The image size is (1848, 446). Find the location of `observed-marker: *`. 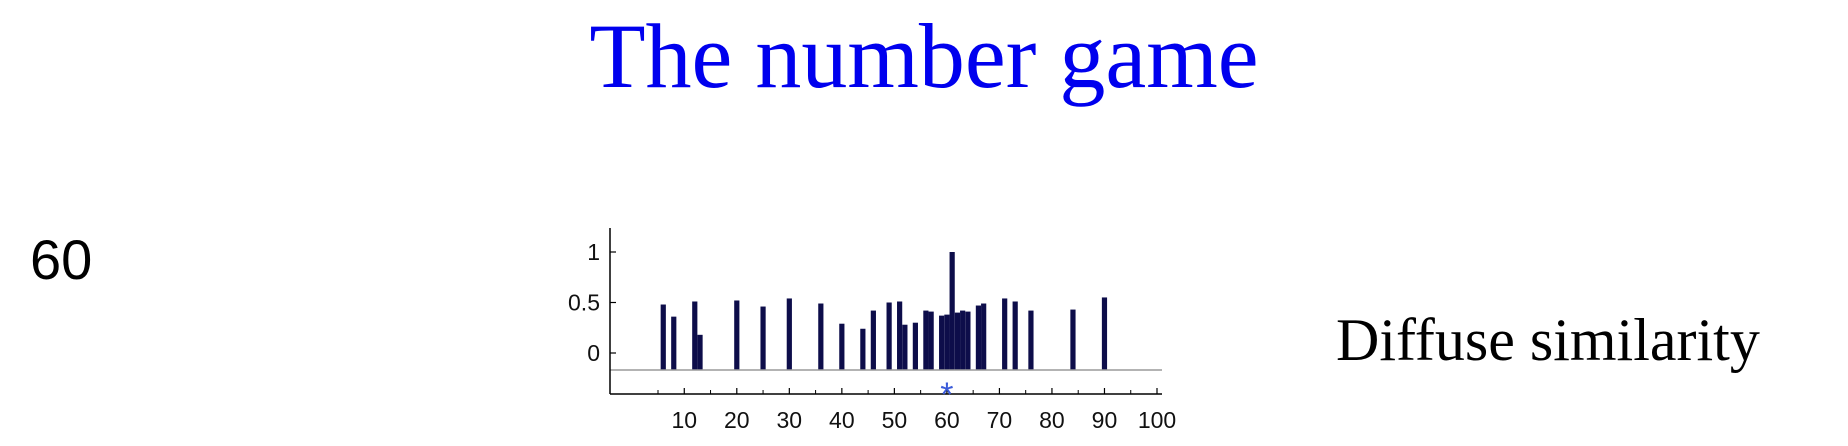

observed-marker: * is located at coordinates (946, 395).